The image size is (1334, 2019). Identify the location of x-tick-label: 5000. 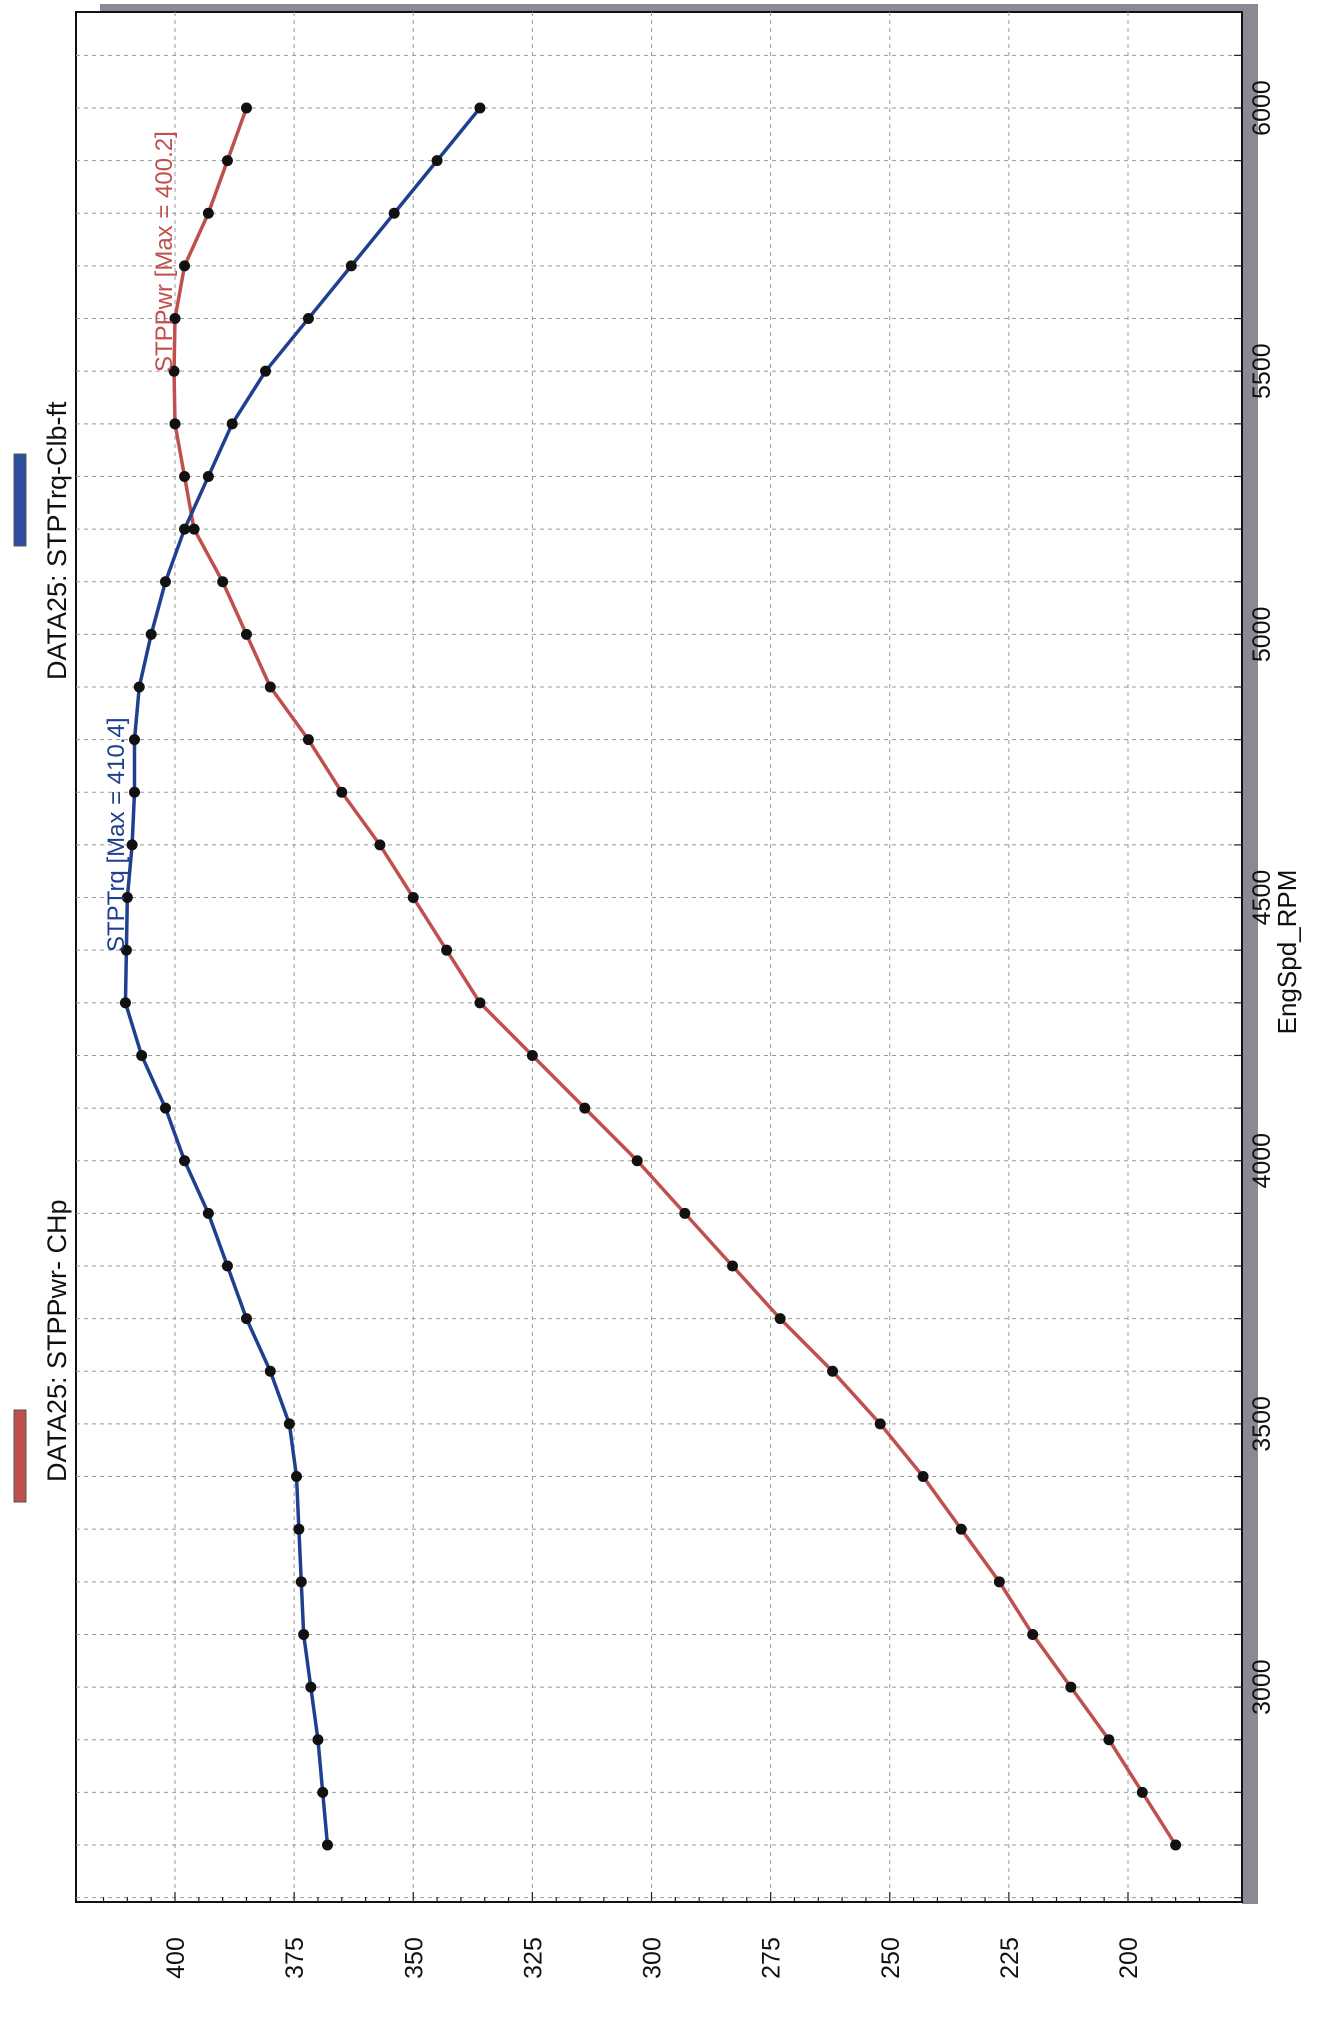
(1262, 635).